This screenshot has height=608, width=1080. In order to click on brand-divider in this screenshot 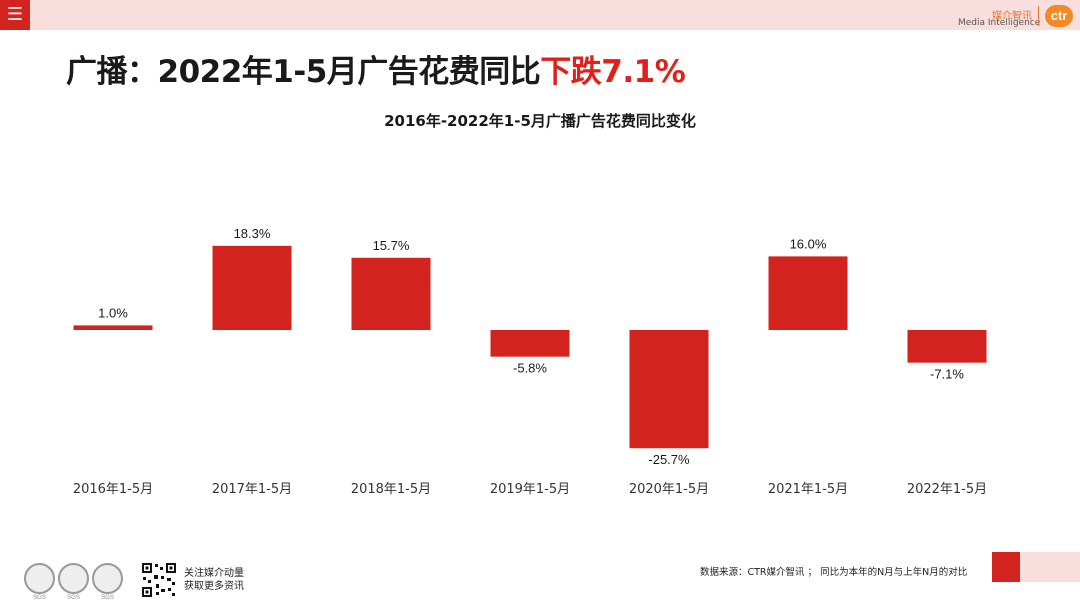, I will do `click(1038, 16)`.